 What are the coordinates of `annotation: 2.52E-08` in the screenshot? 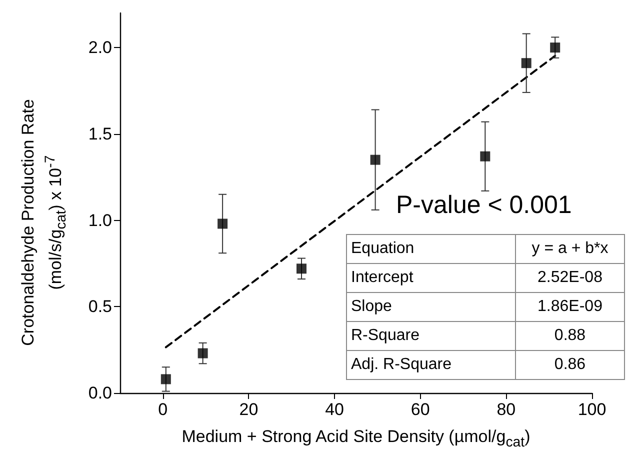 It's located at (570, 278).